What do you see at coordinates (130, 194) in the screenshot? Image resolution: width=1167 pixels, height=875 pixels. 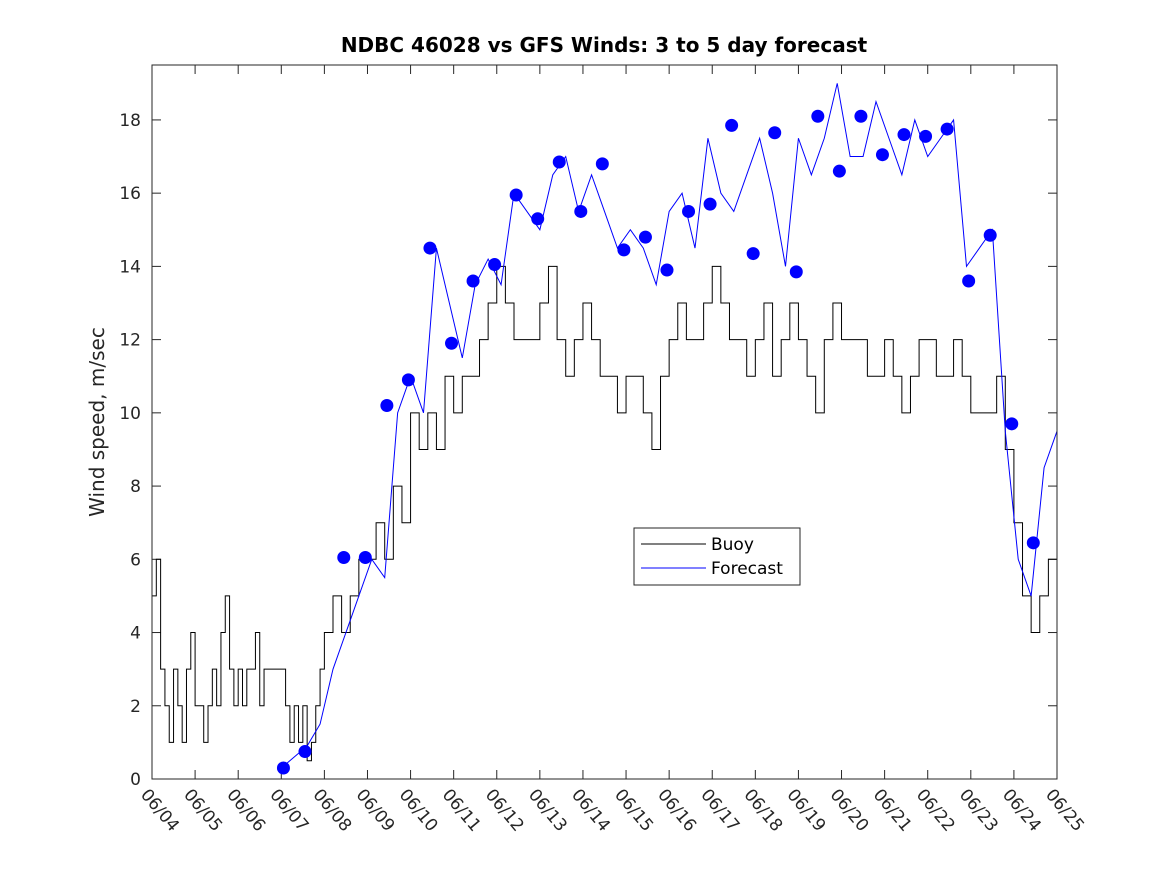 I see `y-tick-label: 16` at bounding box center [130, 194].